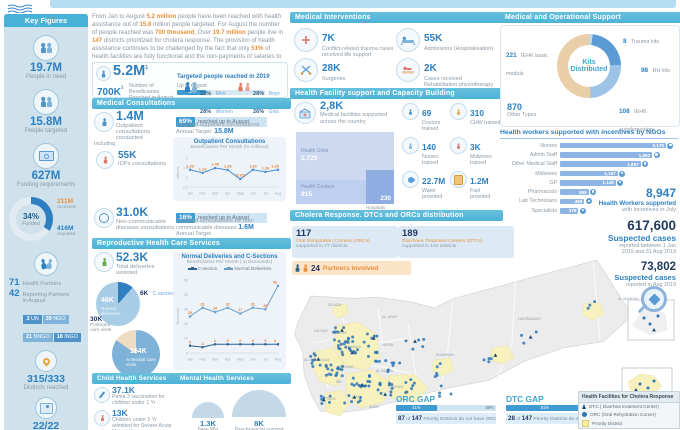  Describe the element at coordinates (46, 325) in the screenshot. I see `partners-grid: 3 UN 39 NGO 21 NNGO 18 INGO` at that location.